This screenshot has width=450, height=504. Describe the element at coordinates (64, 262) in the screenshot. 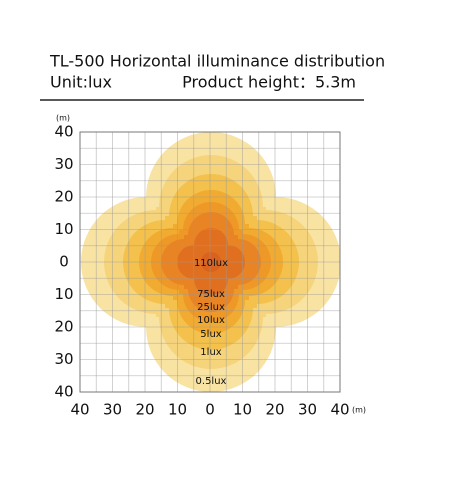

I see `y-tick-label: 0` at that location.